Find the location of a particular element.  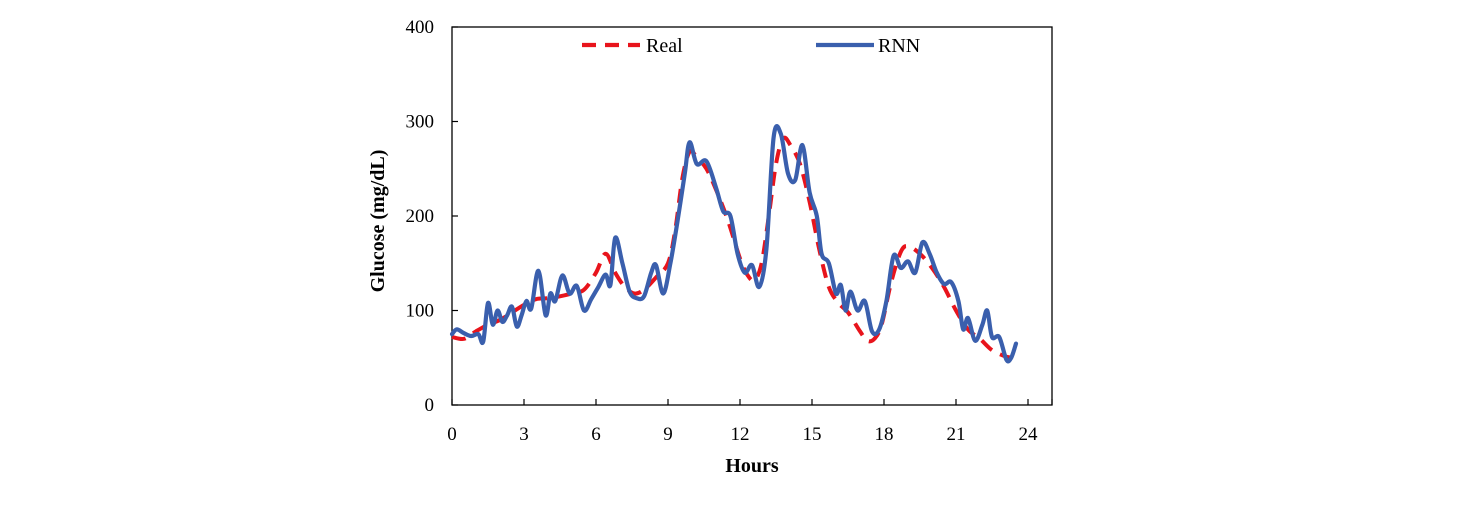

x-tick-label: 6 is located at coordinates (596, 434).